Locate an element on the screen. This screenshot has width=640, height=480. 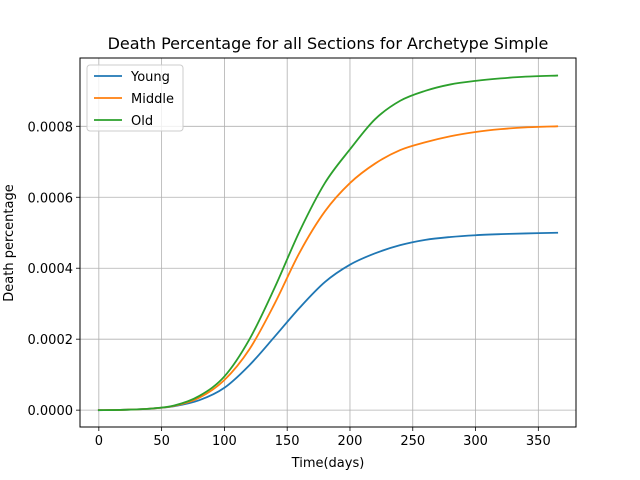
x-axis-ticks: 0 50 100 150 200 250 300 350 is located at coordinates (323, 438).